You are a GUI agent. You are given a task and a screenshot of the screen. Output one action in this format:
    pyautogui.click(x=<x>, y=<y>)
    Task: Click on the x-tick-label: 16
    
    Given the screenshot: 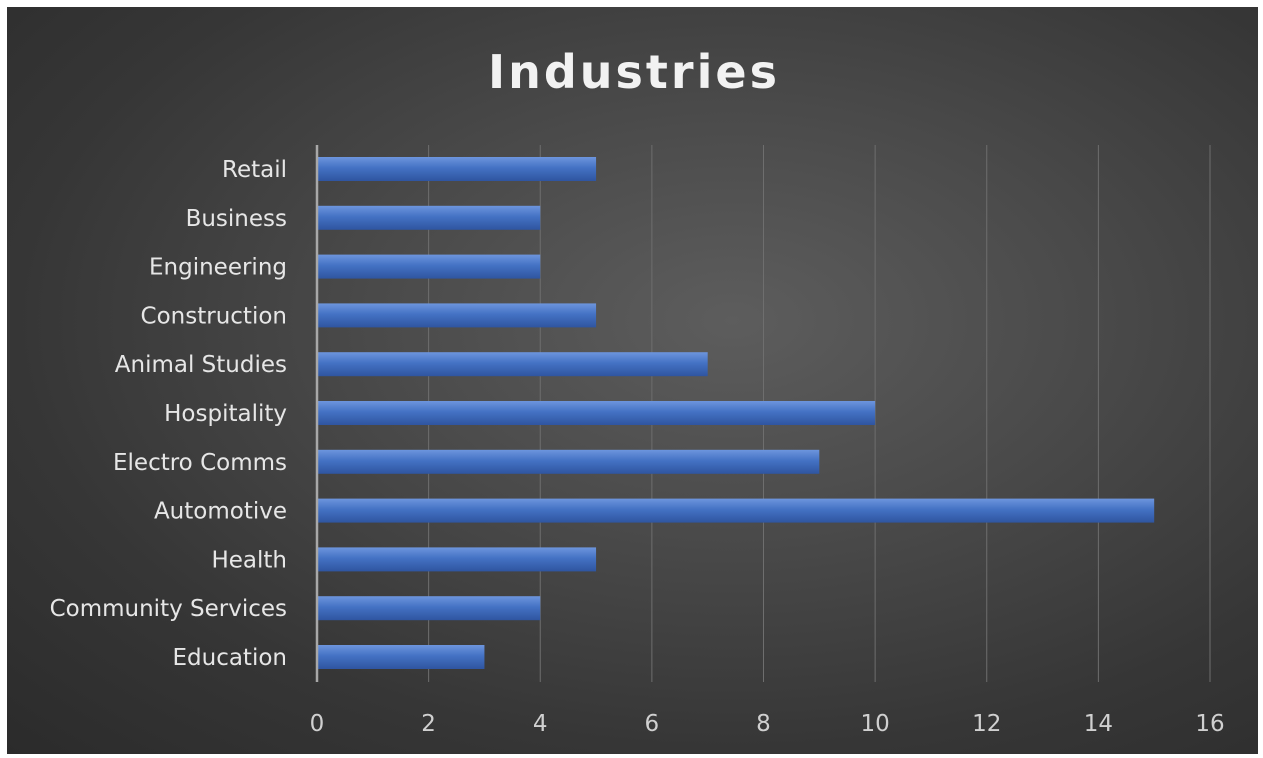 What is the action you would take?
    pyautogui.click(x=1209, y=724)
    